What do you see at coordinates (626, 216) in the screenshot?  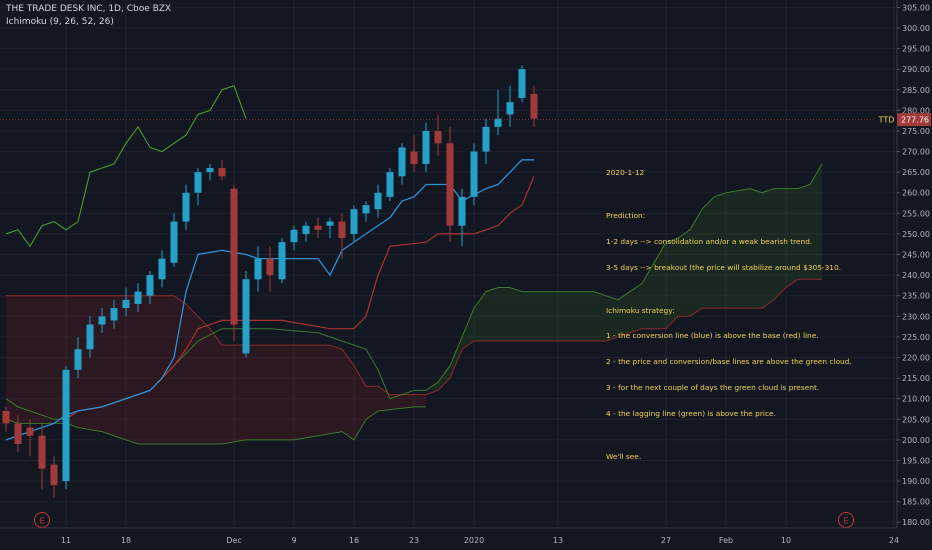 I see `annotation-line: Prediction:` at bounding box center [626, 216].